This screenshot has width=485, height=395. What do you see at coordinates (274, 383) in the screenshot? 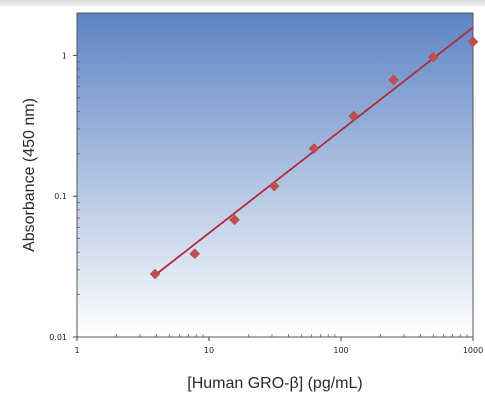
I see `x-axis-label: [Human GRO-β] (pg/mL)` at bounding box center [274, 383].